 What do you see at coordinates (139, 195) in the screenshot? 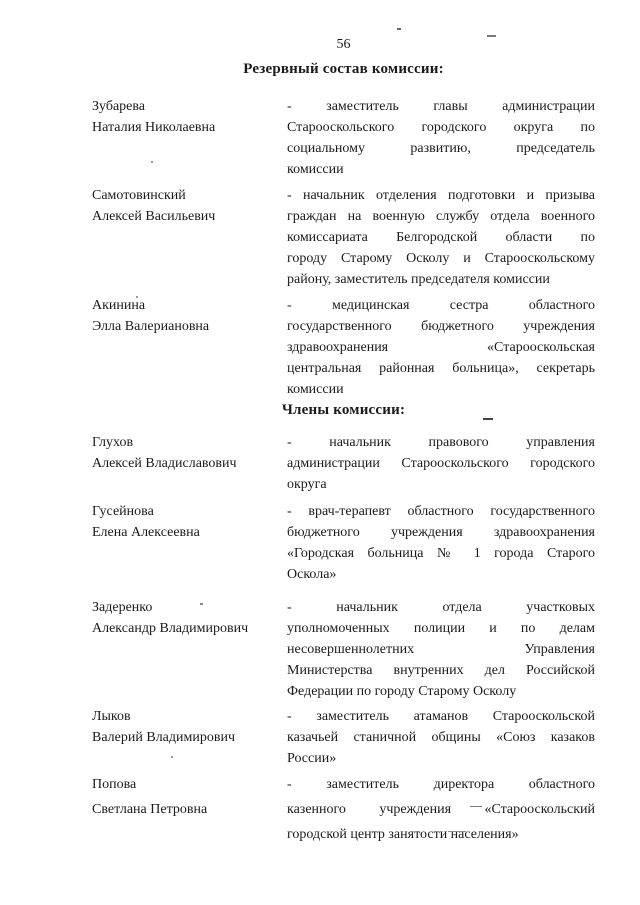
I see `member-surname: Самотовинский` at bounding box center [139, 195].